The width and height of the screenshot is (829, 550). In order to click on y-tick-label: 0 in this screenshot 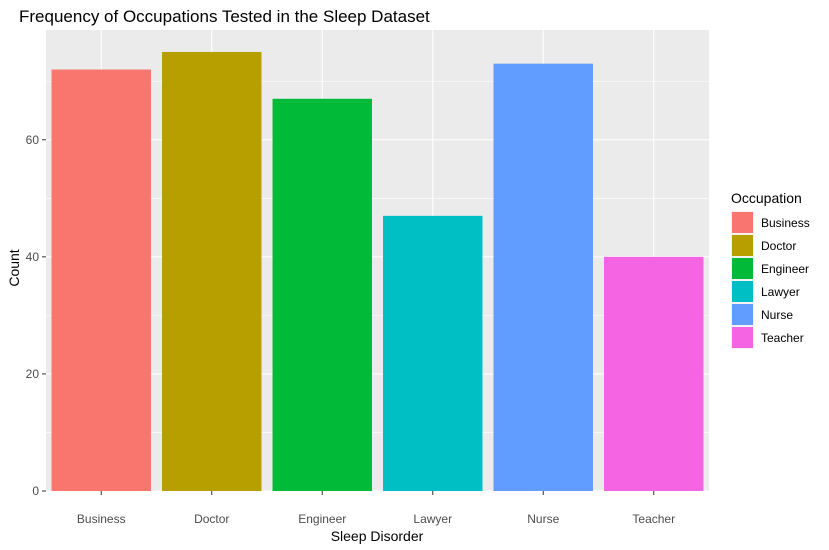, I will do `click(35, 491)`.